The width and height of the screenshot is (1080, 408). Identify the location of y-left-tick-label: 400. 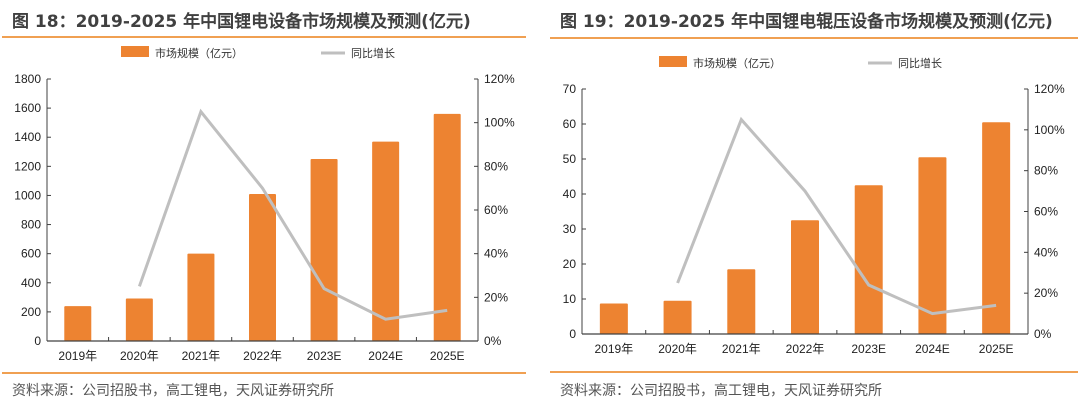
(31, 283).